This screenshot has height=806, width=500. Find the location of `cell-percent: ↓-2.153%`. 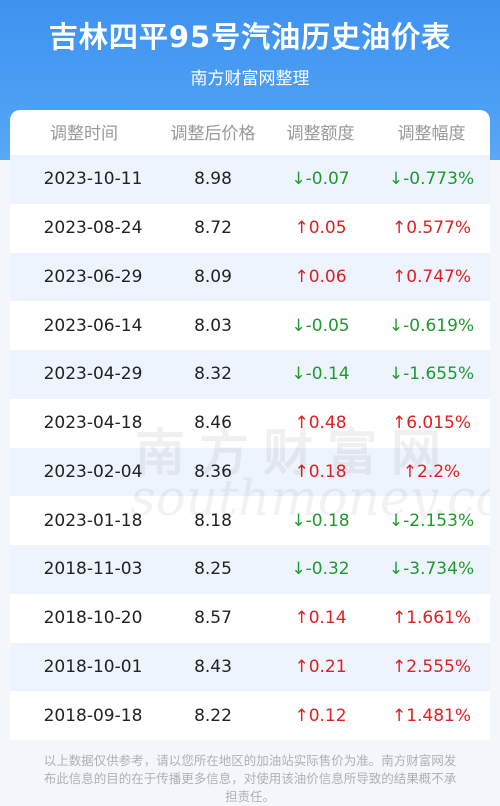

cell-percent: ↓-2.153% is located at coordinates (431, 521).